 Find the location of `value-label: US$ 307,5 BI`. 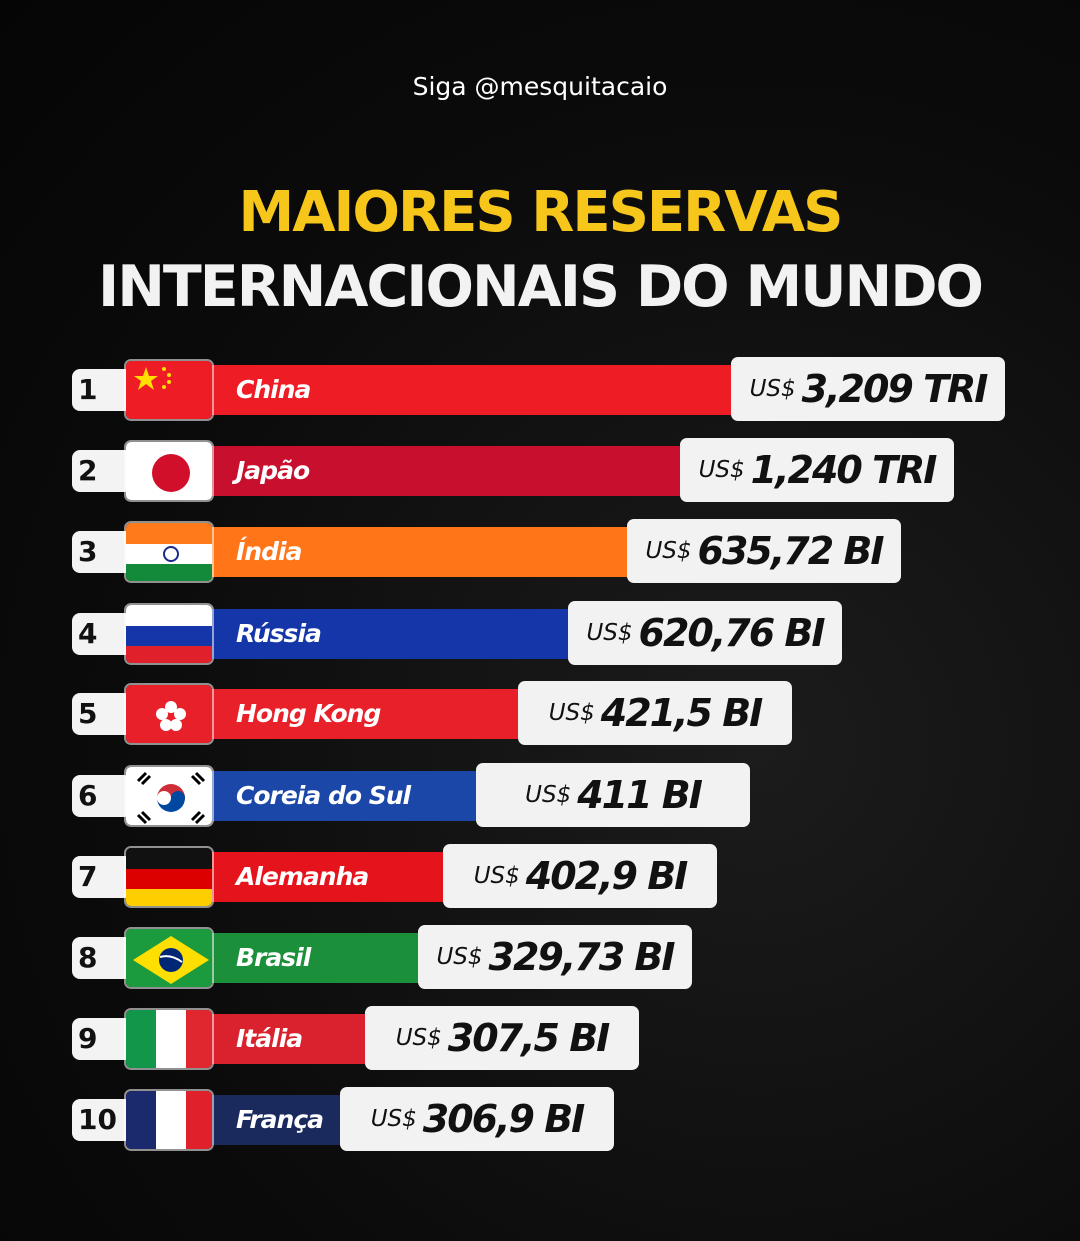

value-label: US$ 307,5 BI is located at coordinates (502, 1038).